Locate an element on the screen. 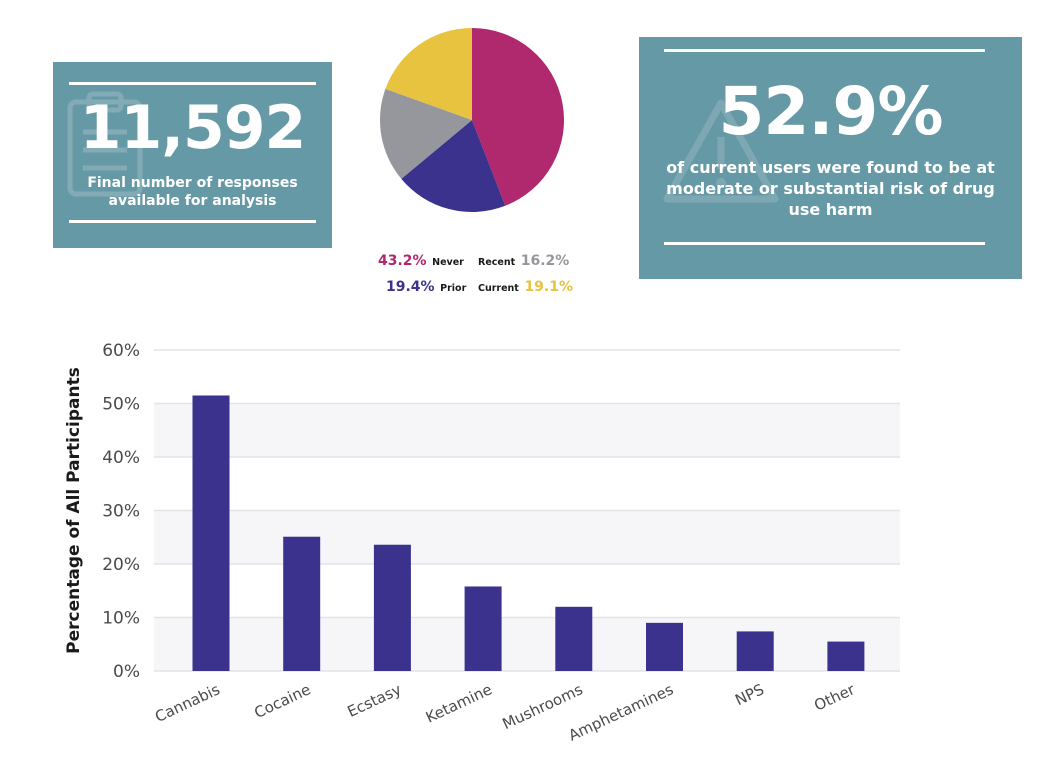 The width and height of the screenshot is (1038, 773). bar-amphetamines is located at coordinates (664, 646).